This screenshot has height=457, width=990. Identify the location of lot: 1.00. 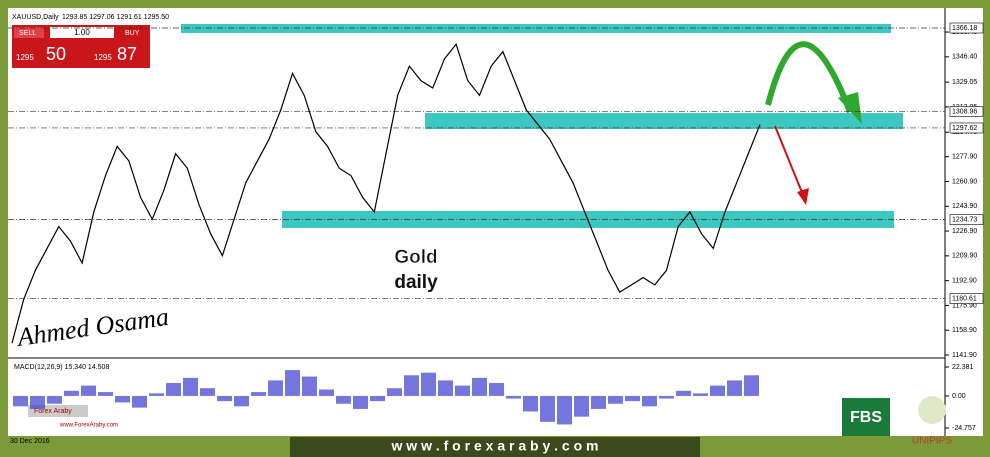
(82, 32).